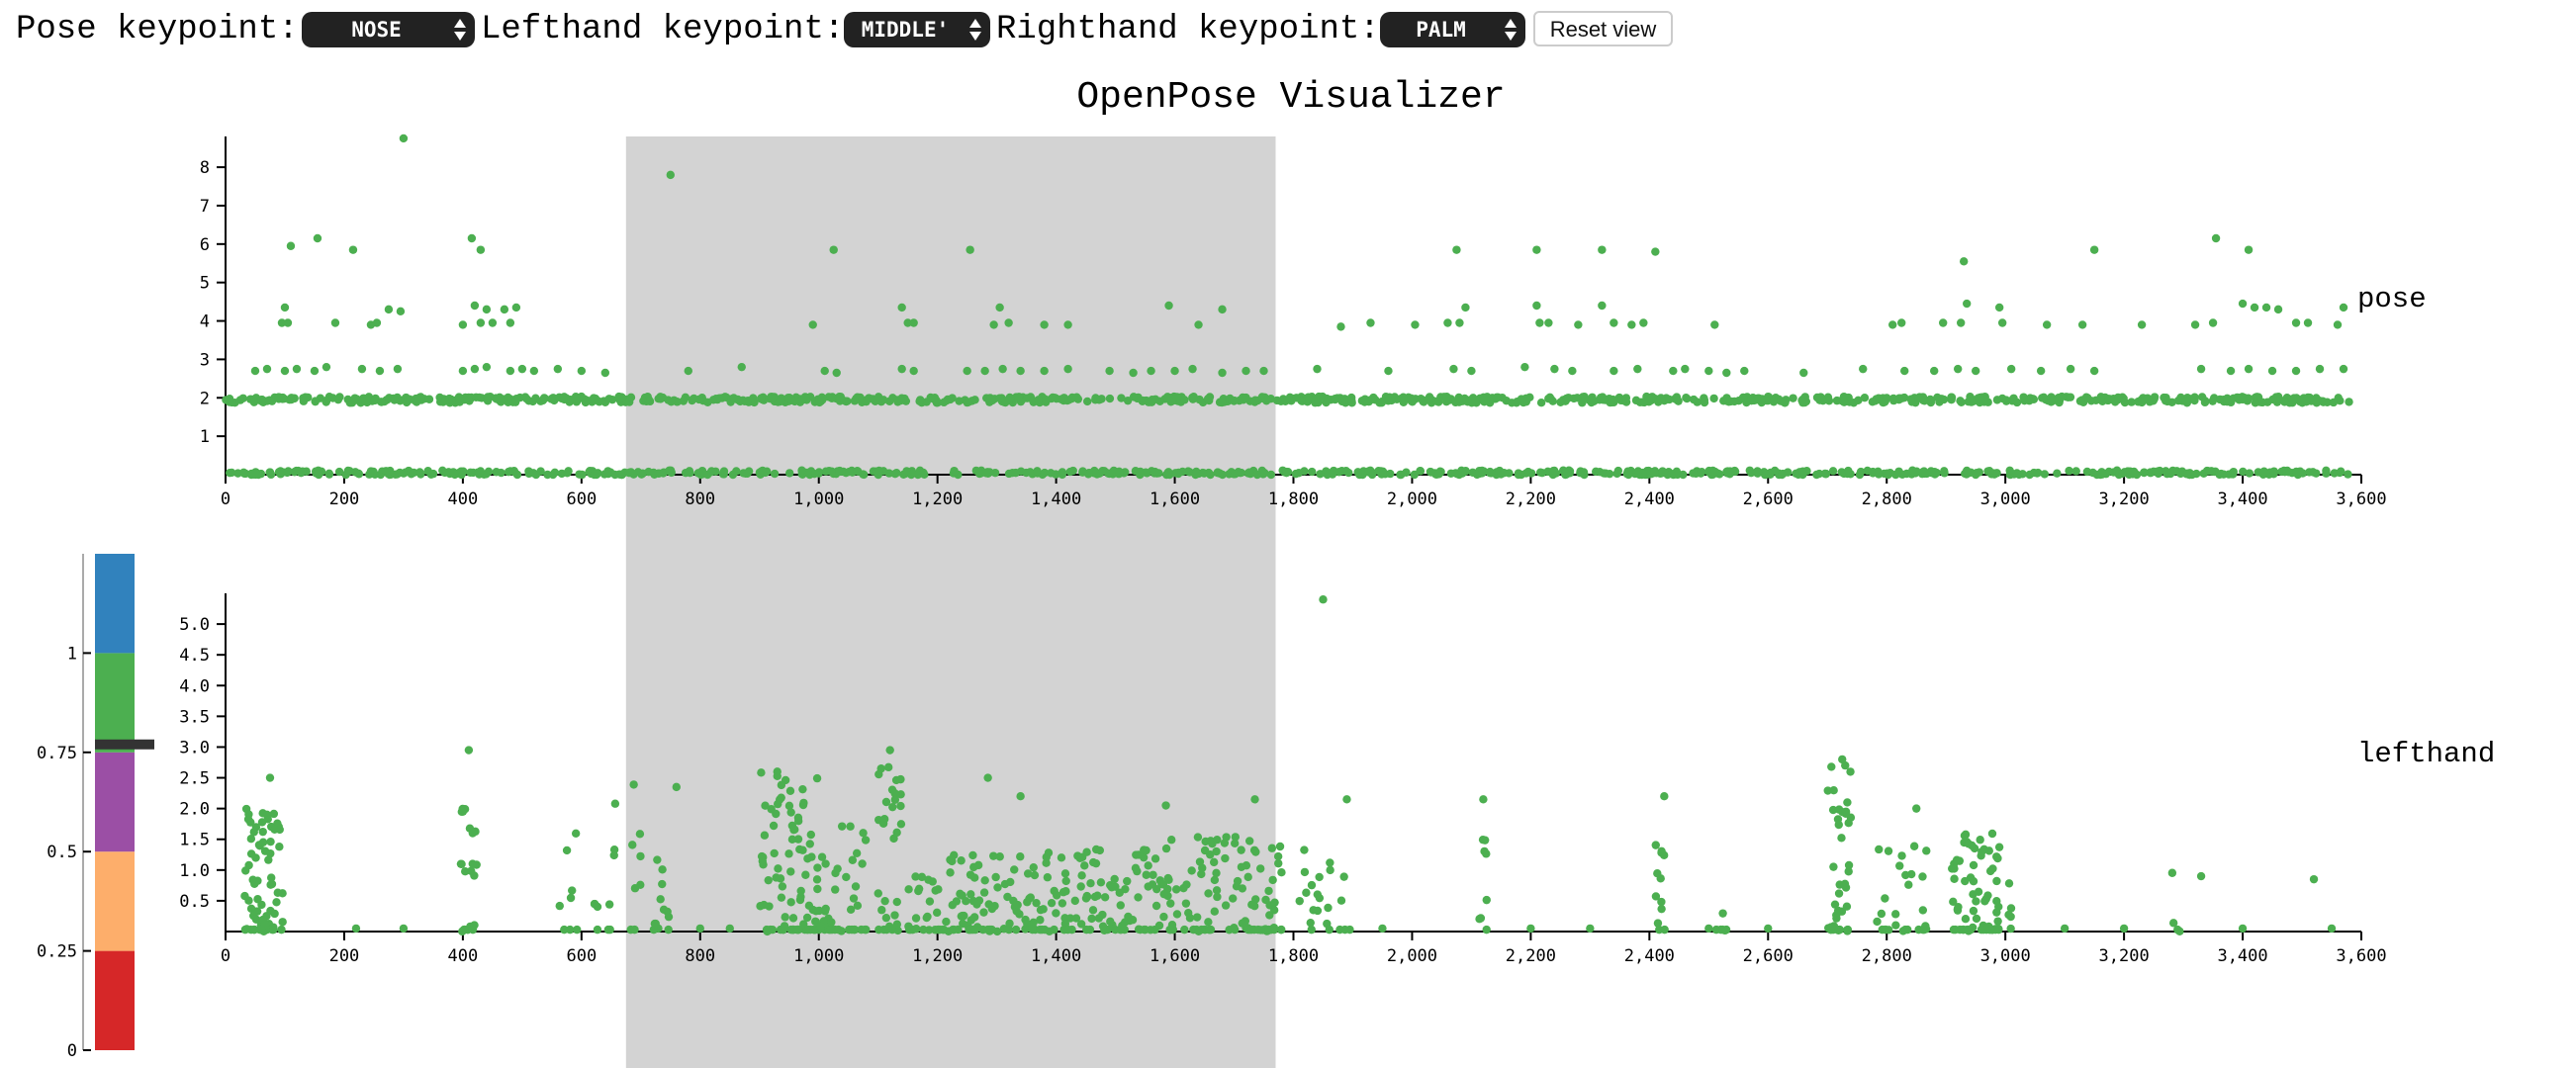  I want to click on x-tick-label: 2,000, so click(1412, 499).